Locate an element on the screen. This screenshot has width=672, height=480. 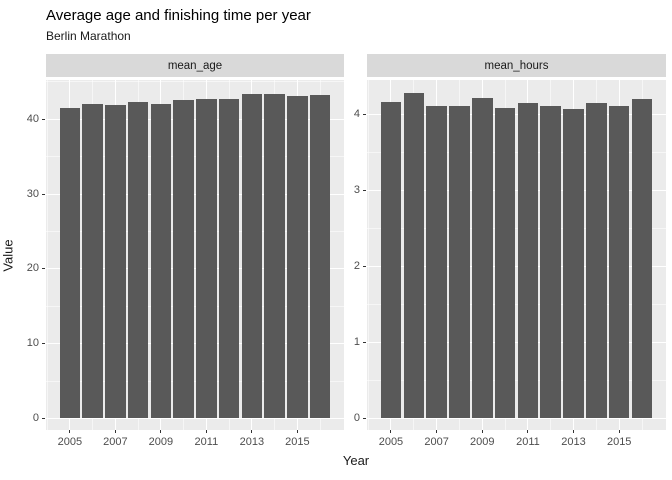
y-tick-label: 40 is located at coordinates (32, 118).